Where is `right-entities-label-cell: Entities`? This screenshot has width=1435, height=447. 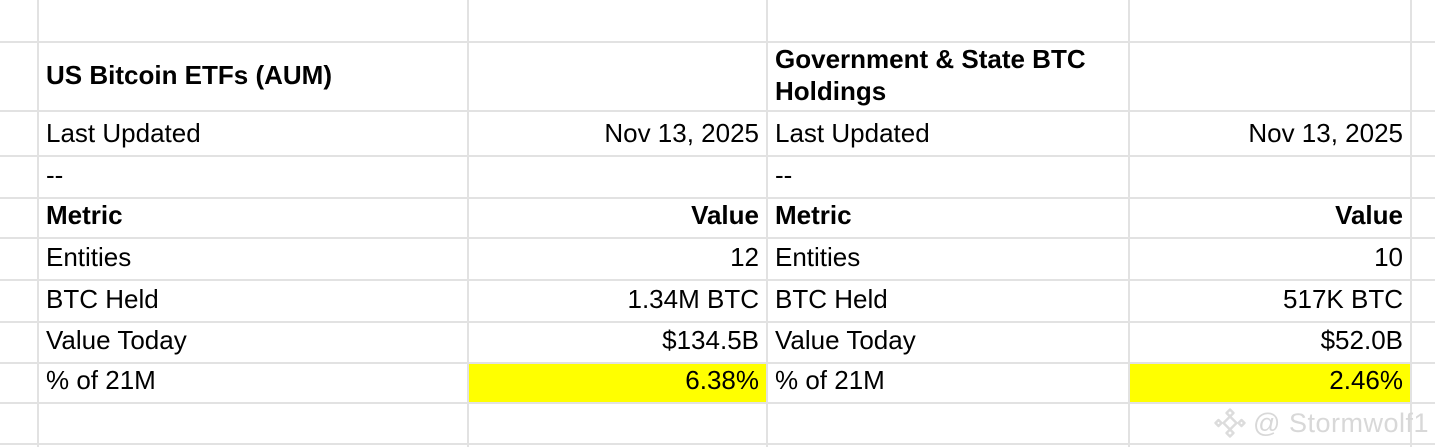
right-entities-label-cell: Entities is located at coordinates (818, 257).